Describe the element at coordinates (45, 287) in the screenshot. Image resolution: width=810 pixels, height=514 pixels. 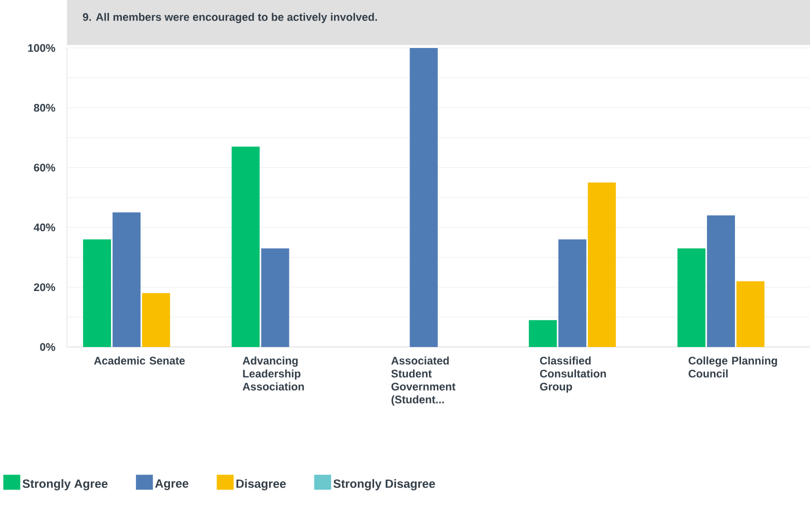
I see `y-tick-label: 20%` at that location.